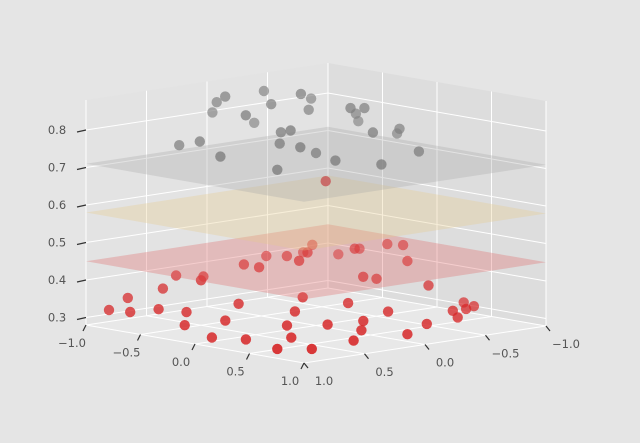  What do you see at coordinates (57, 205) in the screenshot?
I see `z-tick-label: 0.6` at bounding box center [57, 205].